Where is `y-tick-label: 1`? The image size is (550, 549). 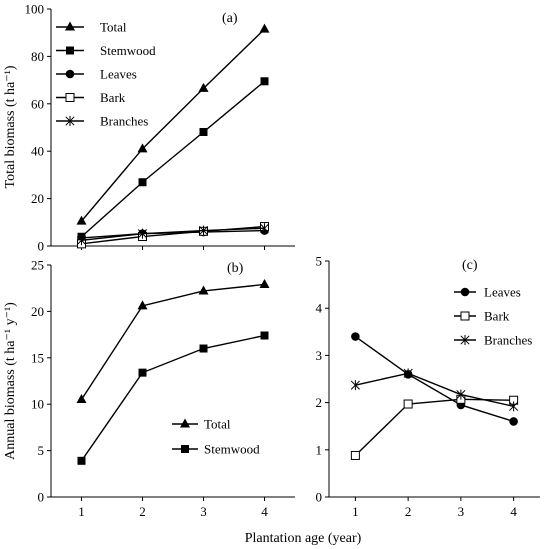
y-tick-label: 1 is located at coordinates (319, 449).